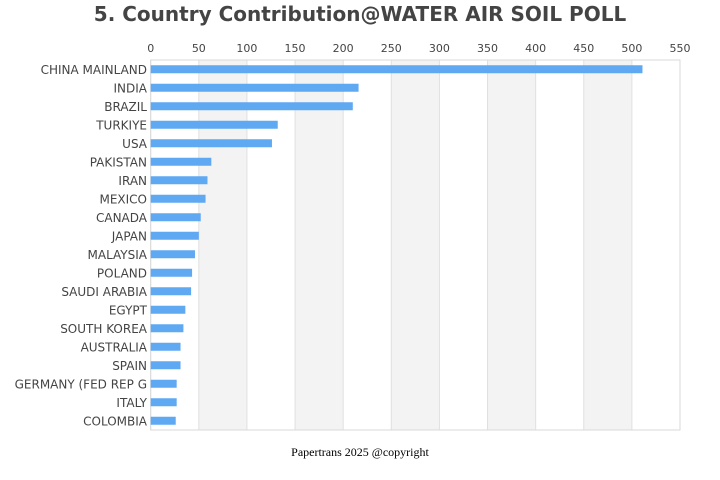 This screenshot has height=480, width=720. Describe the element at coordinates (391, 48) in the screenshot. I see `x-tick-label: 250` at that location.